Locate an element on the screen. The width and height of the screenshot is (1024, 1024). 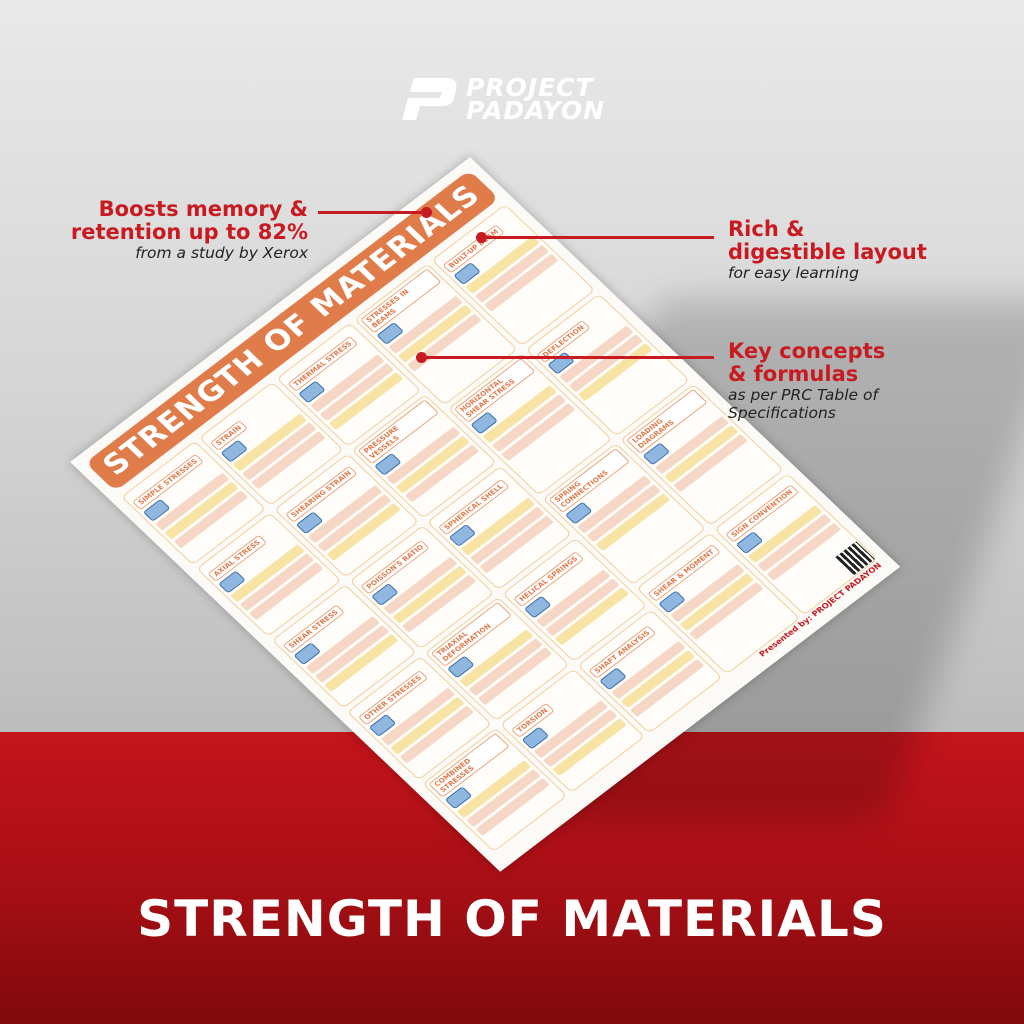
callout-heading: digestible layout is located at coordinates (827, 252).